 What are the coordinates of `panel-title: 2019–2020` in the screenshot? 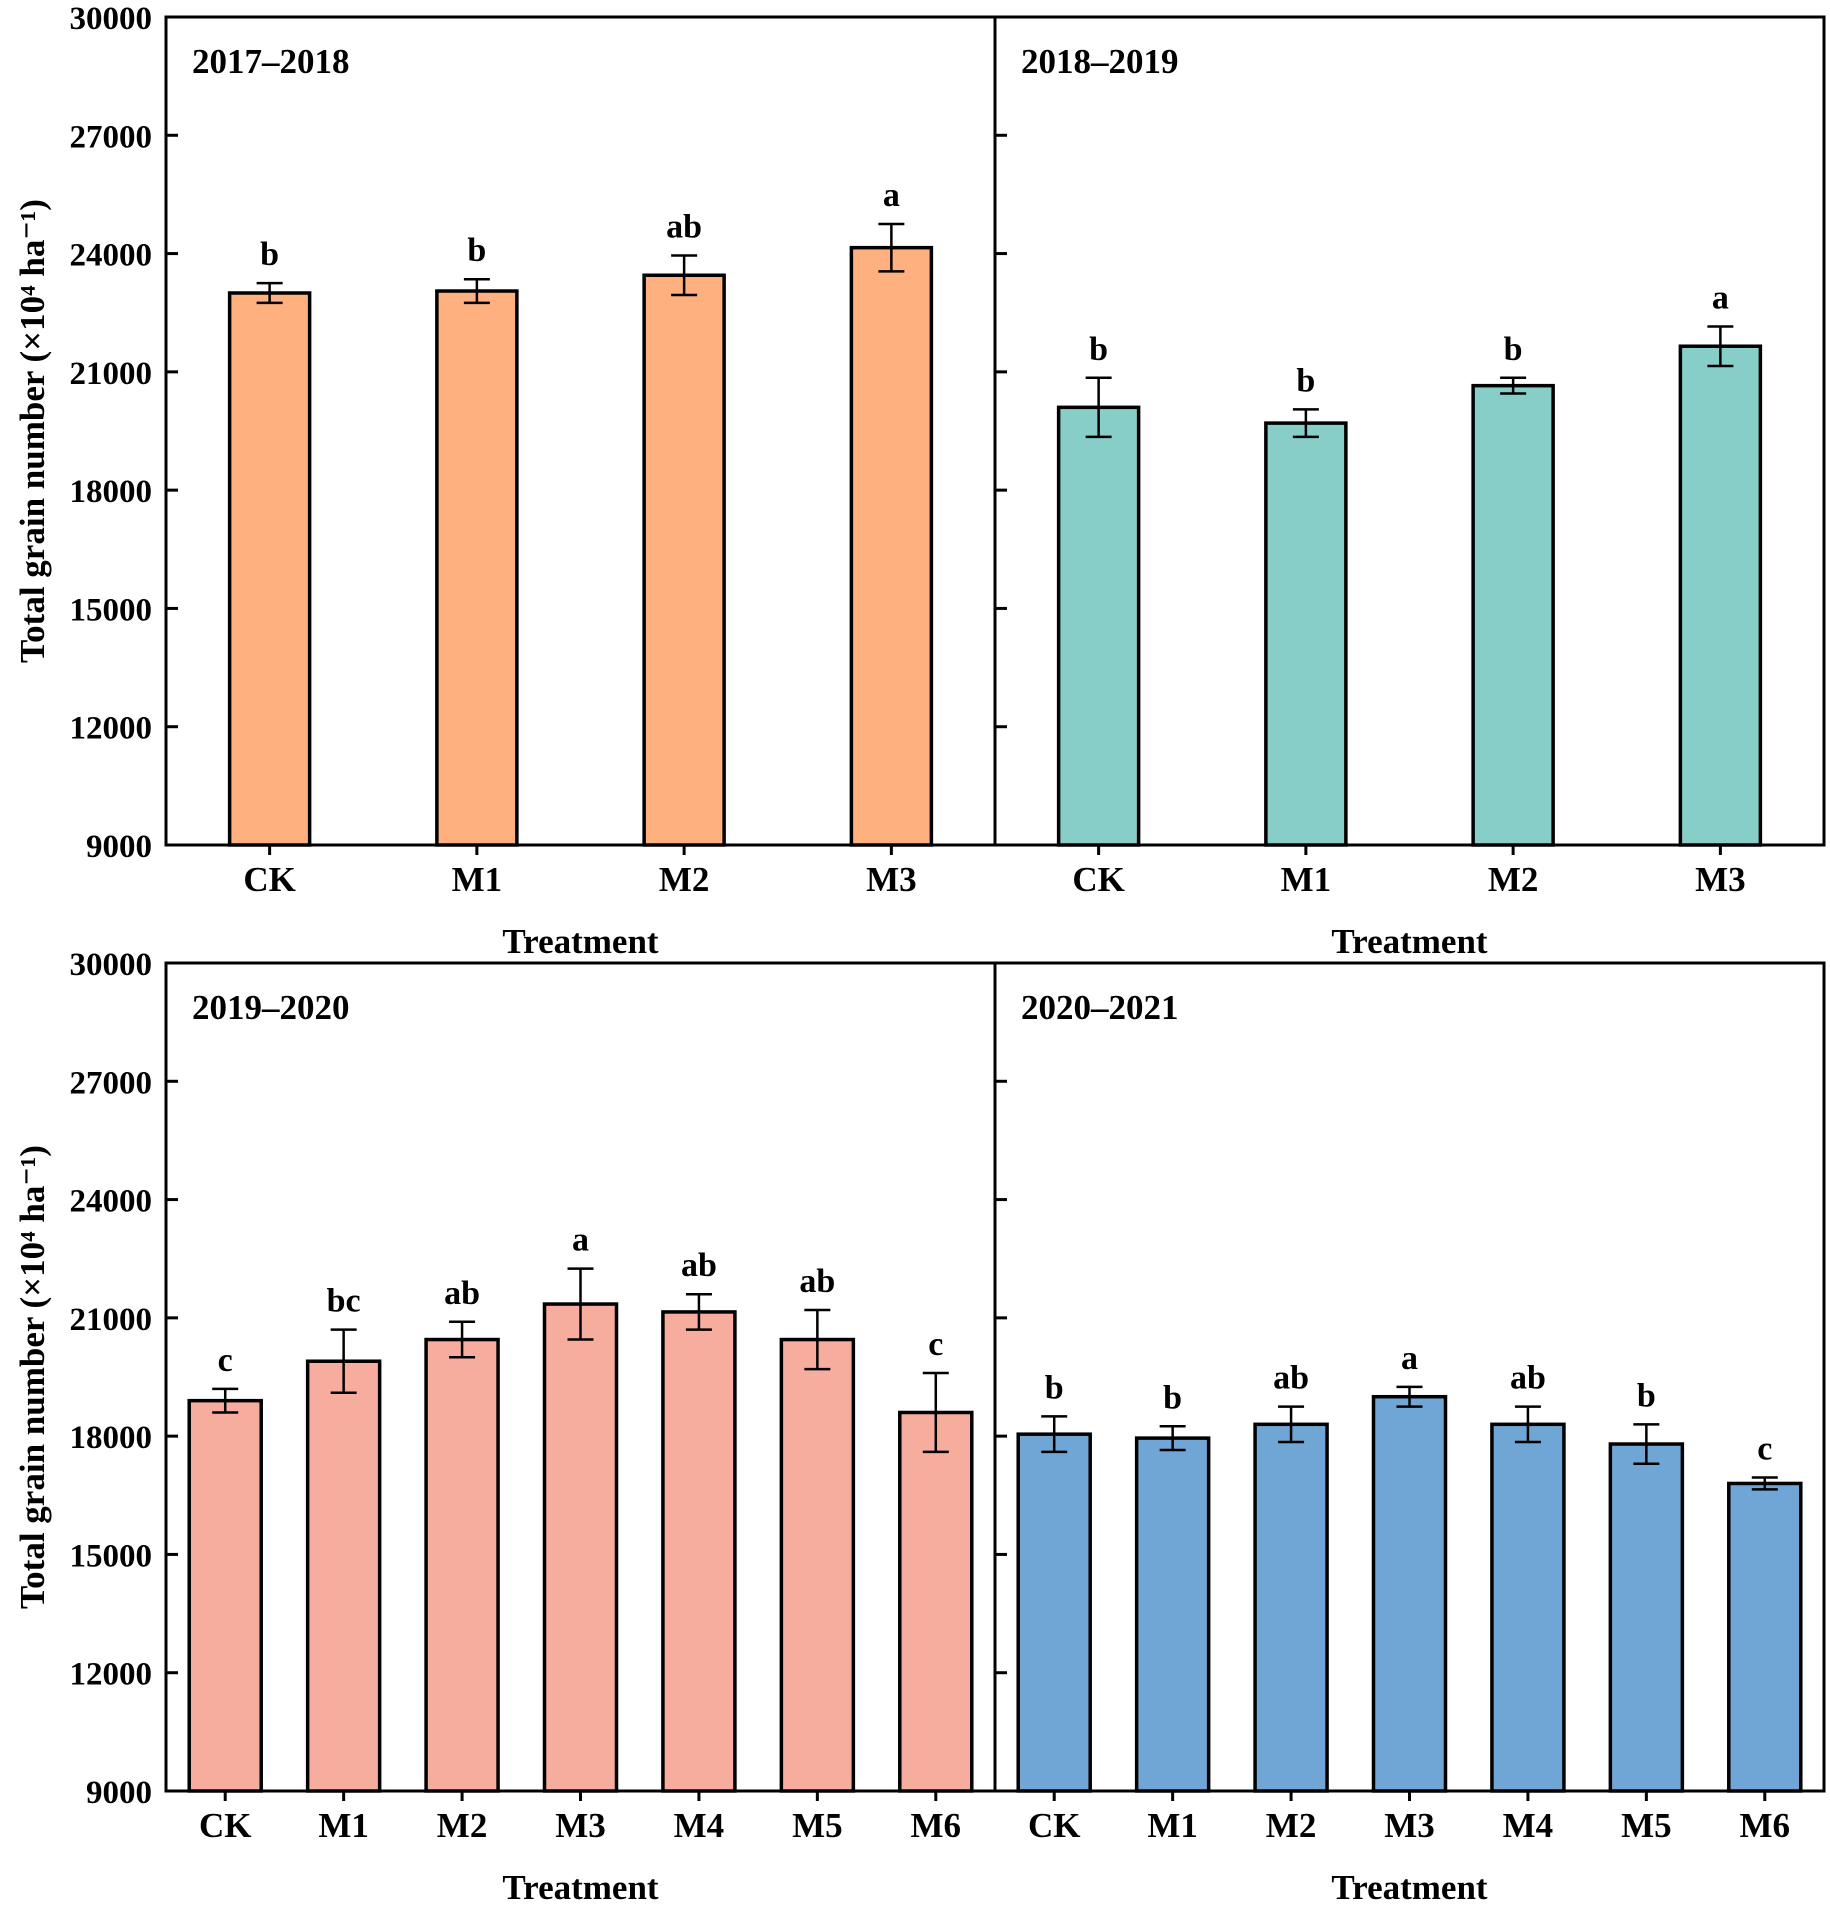 It's located at (271, 1007).